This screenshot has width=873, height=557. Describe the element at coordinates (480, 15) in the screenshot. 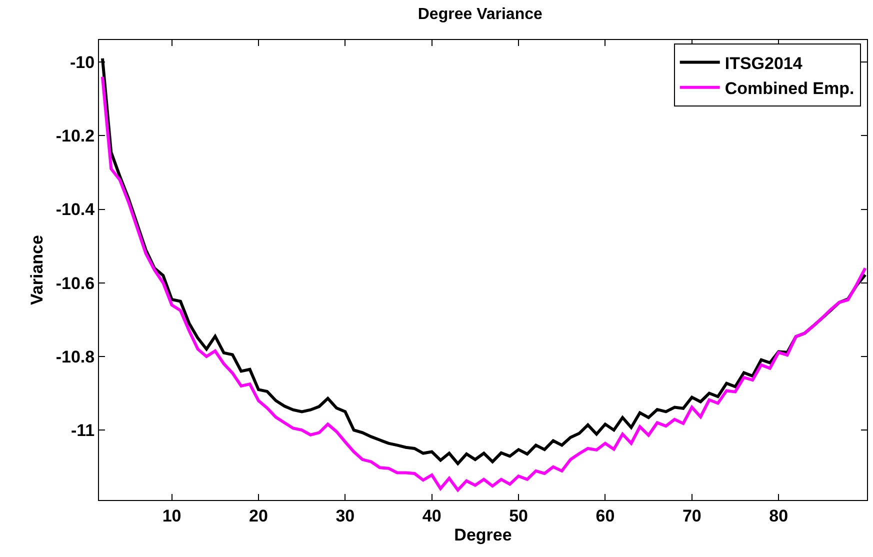

I see `chart-title: Degree Variance` at that location.